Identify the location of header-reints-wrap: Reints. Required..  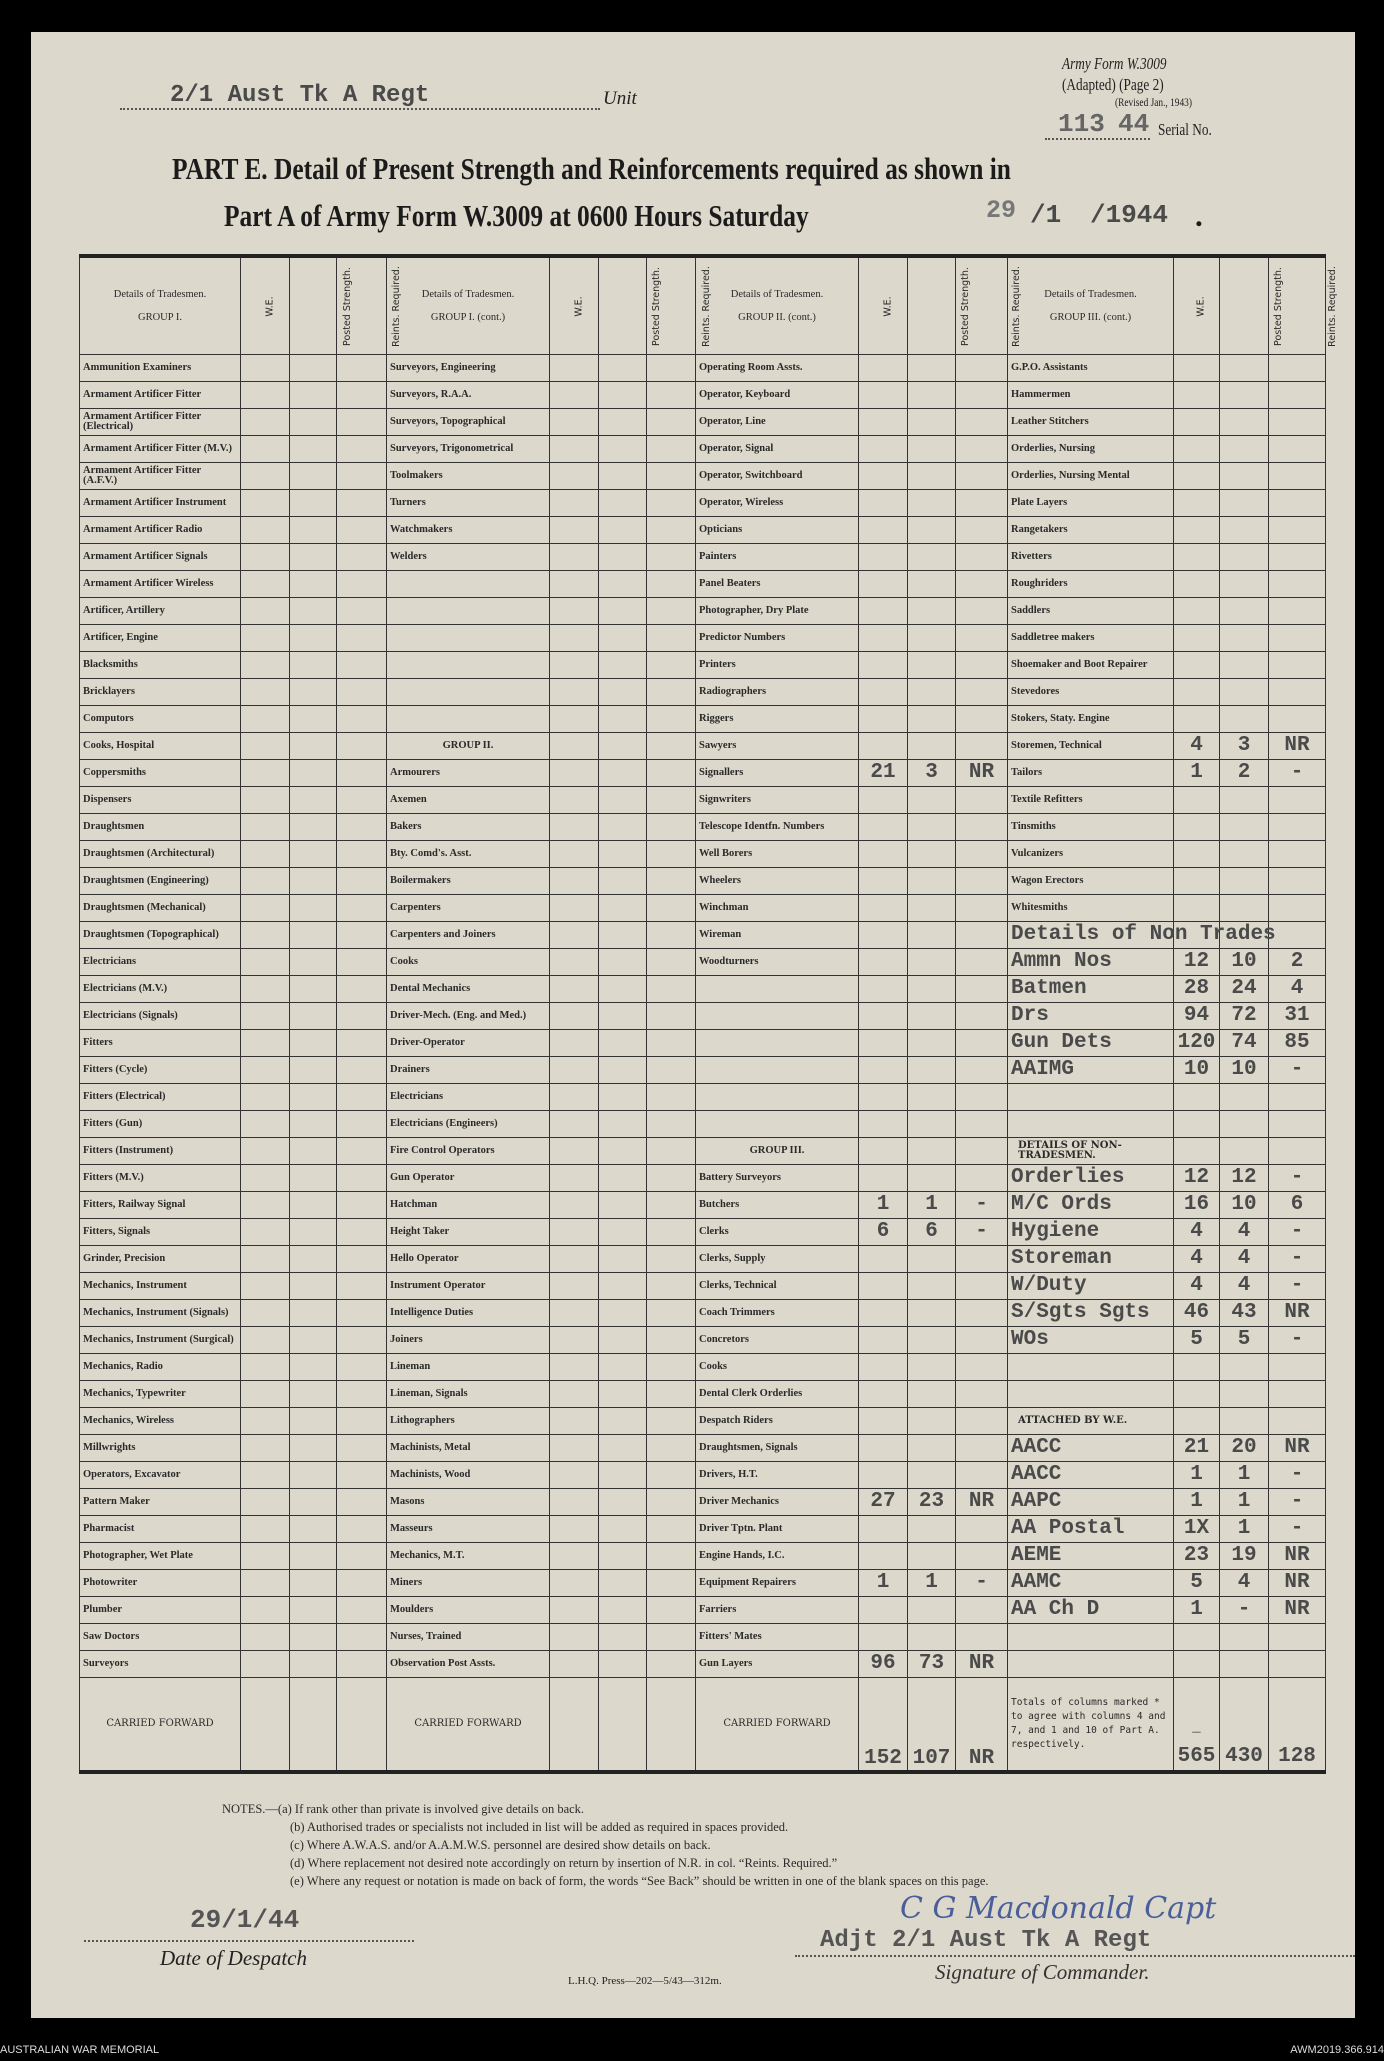
(688, 306).